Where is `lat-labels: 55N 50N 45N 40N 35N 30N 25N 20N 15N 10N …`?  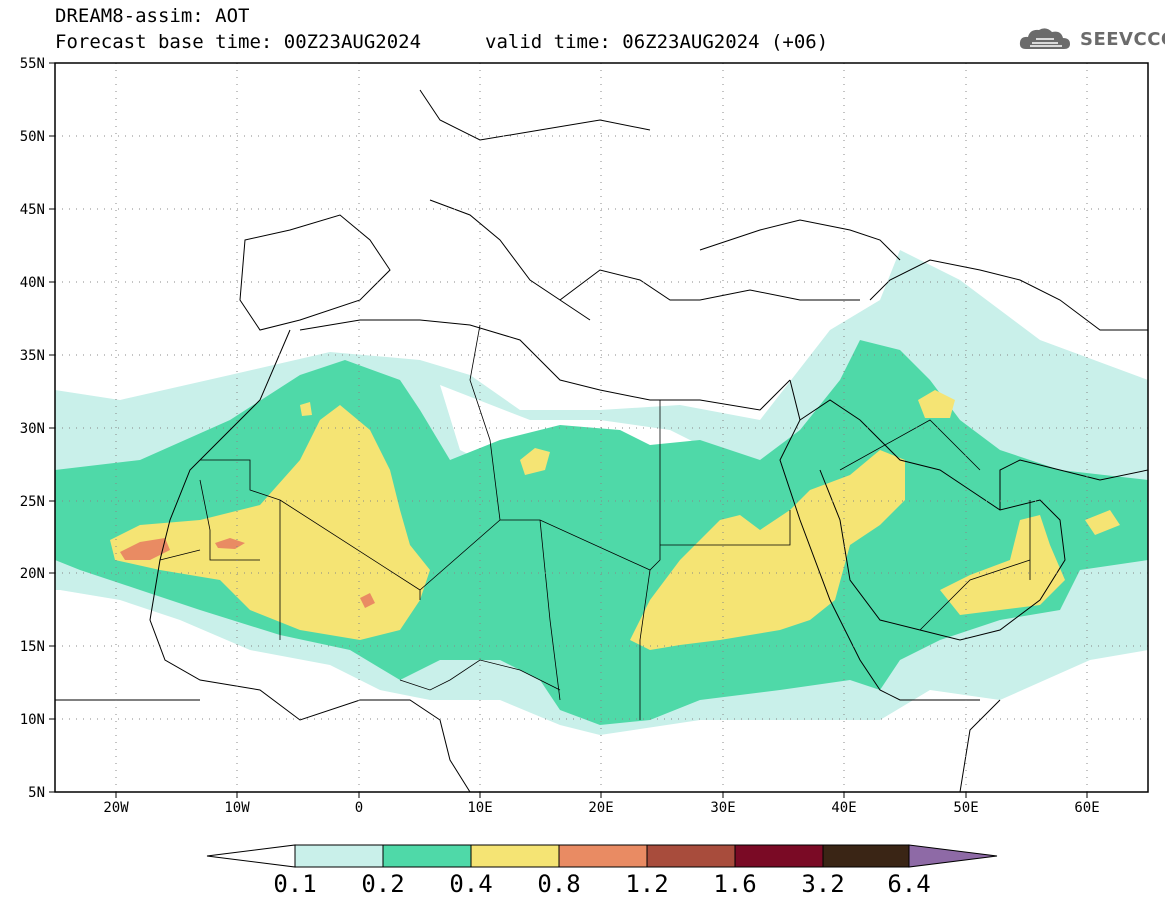 lat-labels: 55N 50N 45N 40N 35N 30N 25N 20N 15N 10N … is located at coordinates (32, 428).